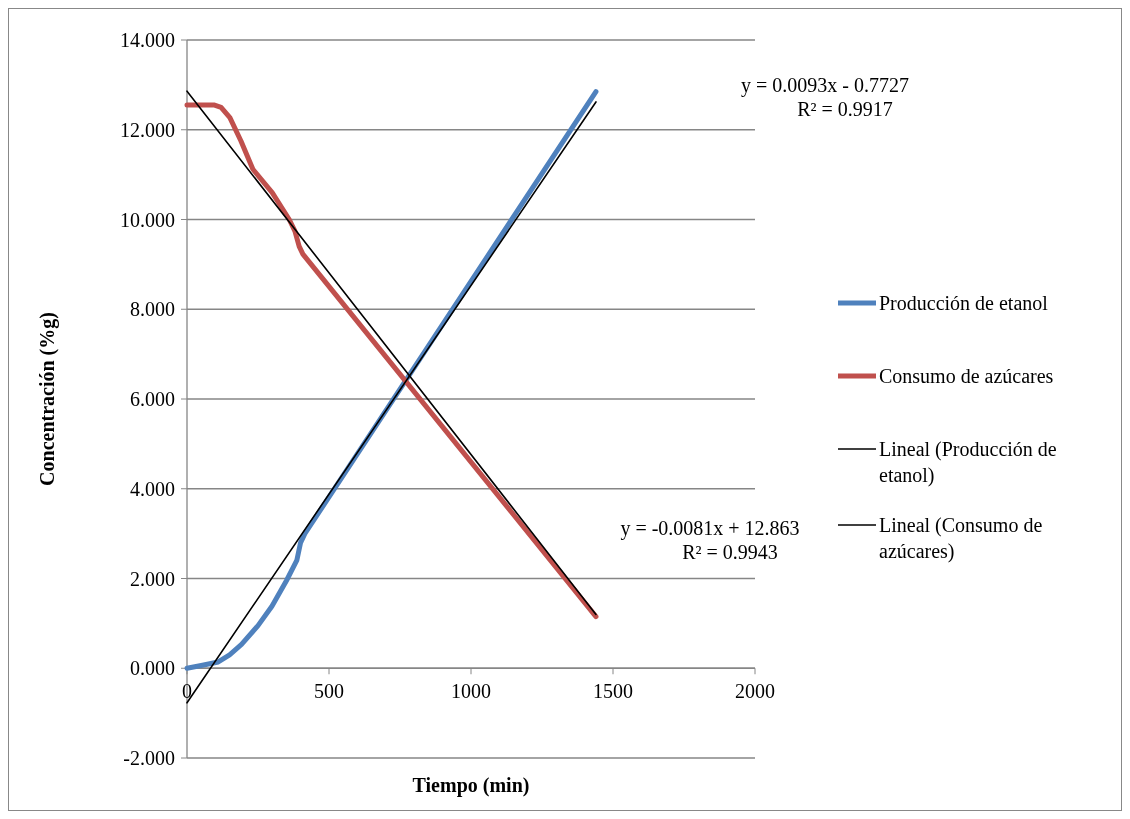 This screenshot has height=819, width=1130. I want to click on y-tick-label: 8.000, so click(152, 309).